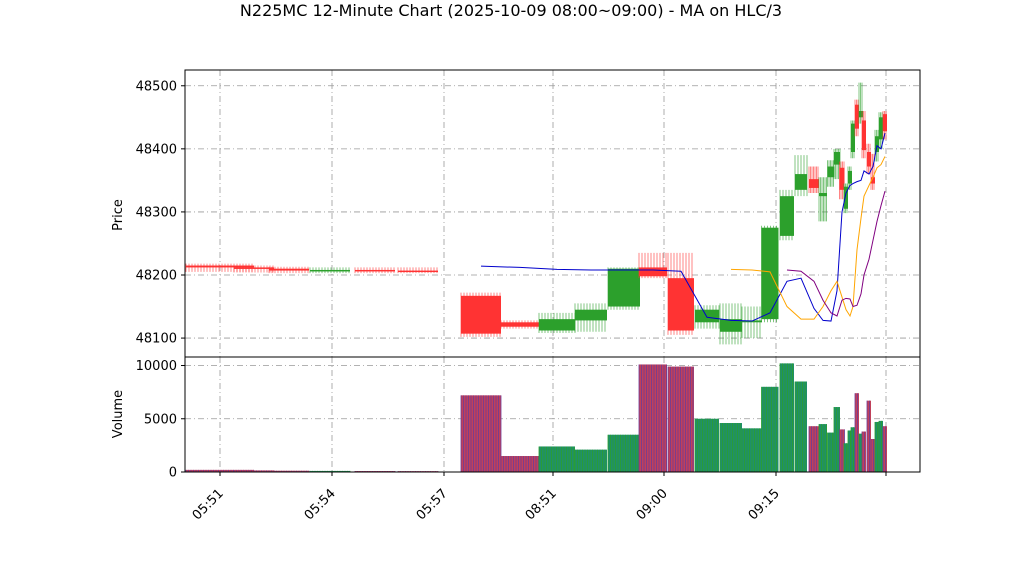 The image size is (1022, 575). What do you see at coordinates (541, 504) in the screenshot?
I see `x-tick-label: 08:51` at bounding box center [541, 504].